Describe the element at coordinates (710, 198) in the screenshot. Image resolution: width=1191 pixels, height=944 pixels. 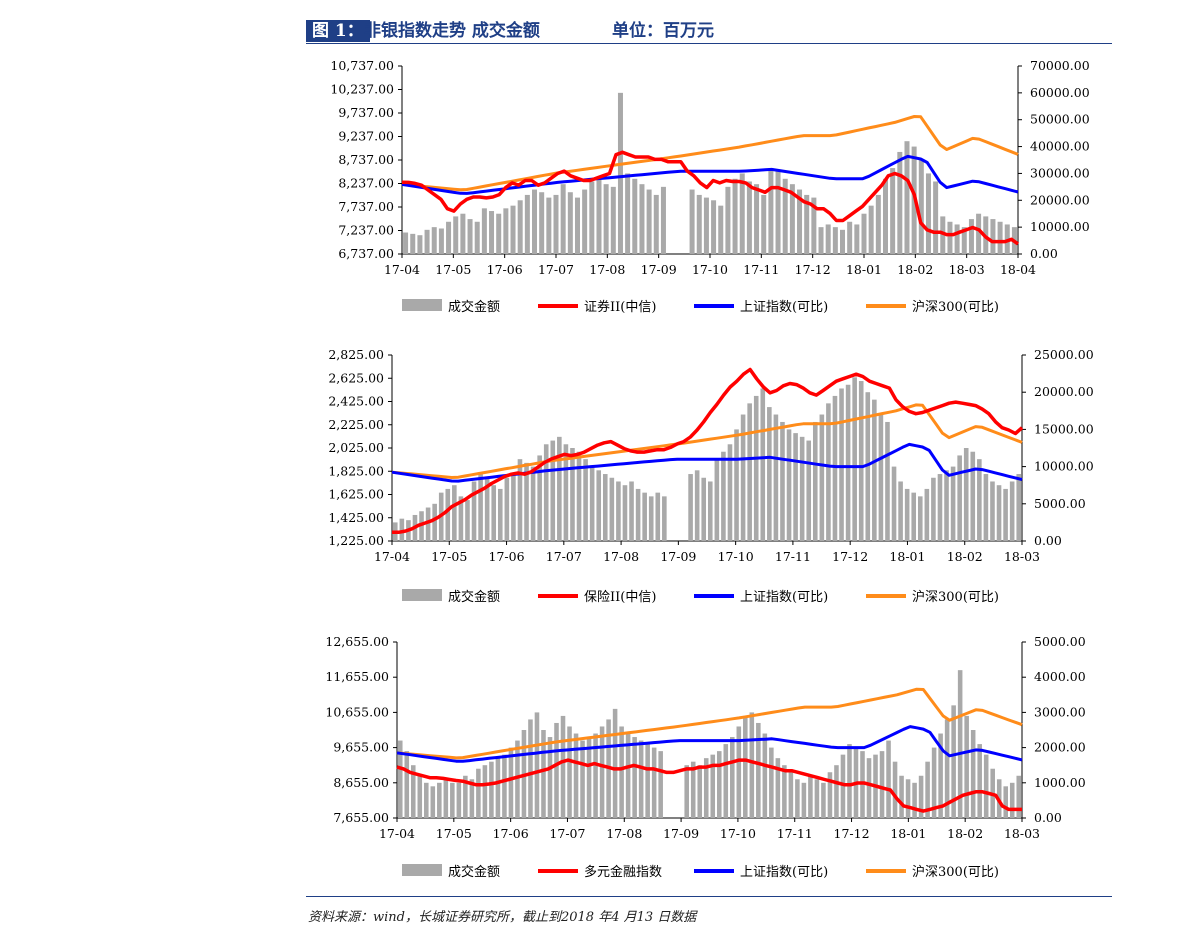
I see `sector-line` at that location.